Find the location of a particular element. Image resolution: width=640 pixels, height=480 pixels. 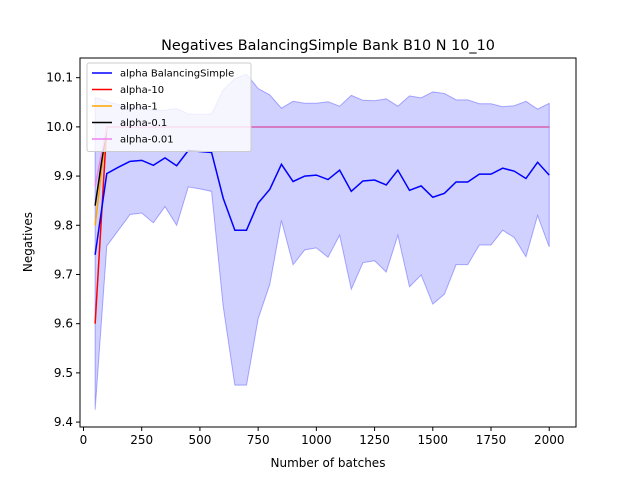

x-tick-label: 1500 is located at coordinates (433, 440).